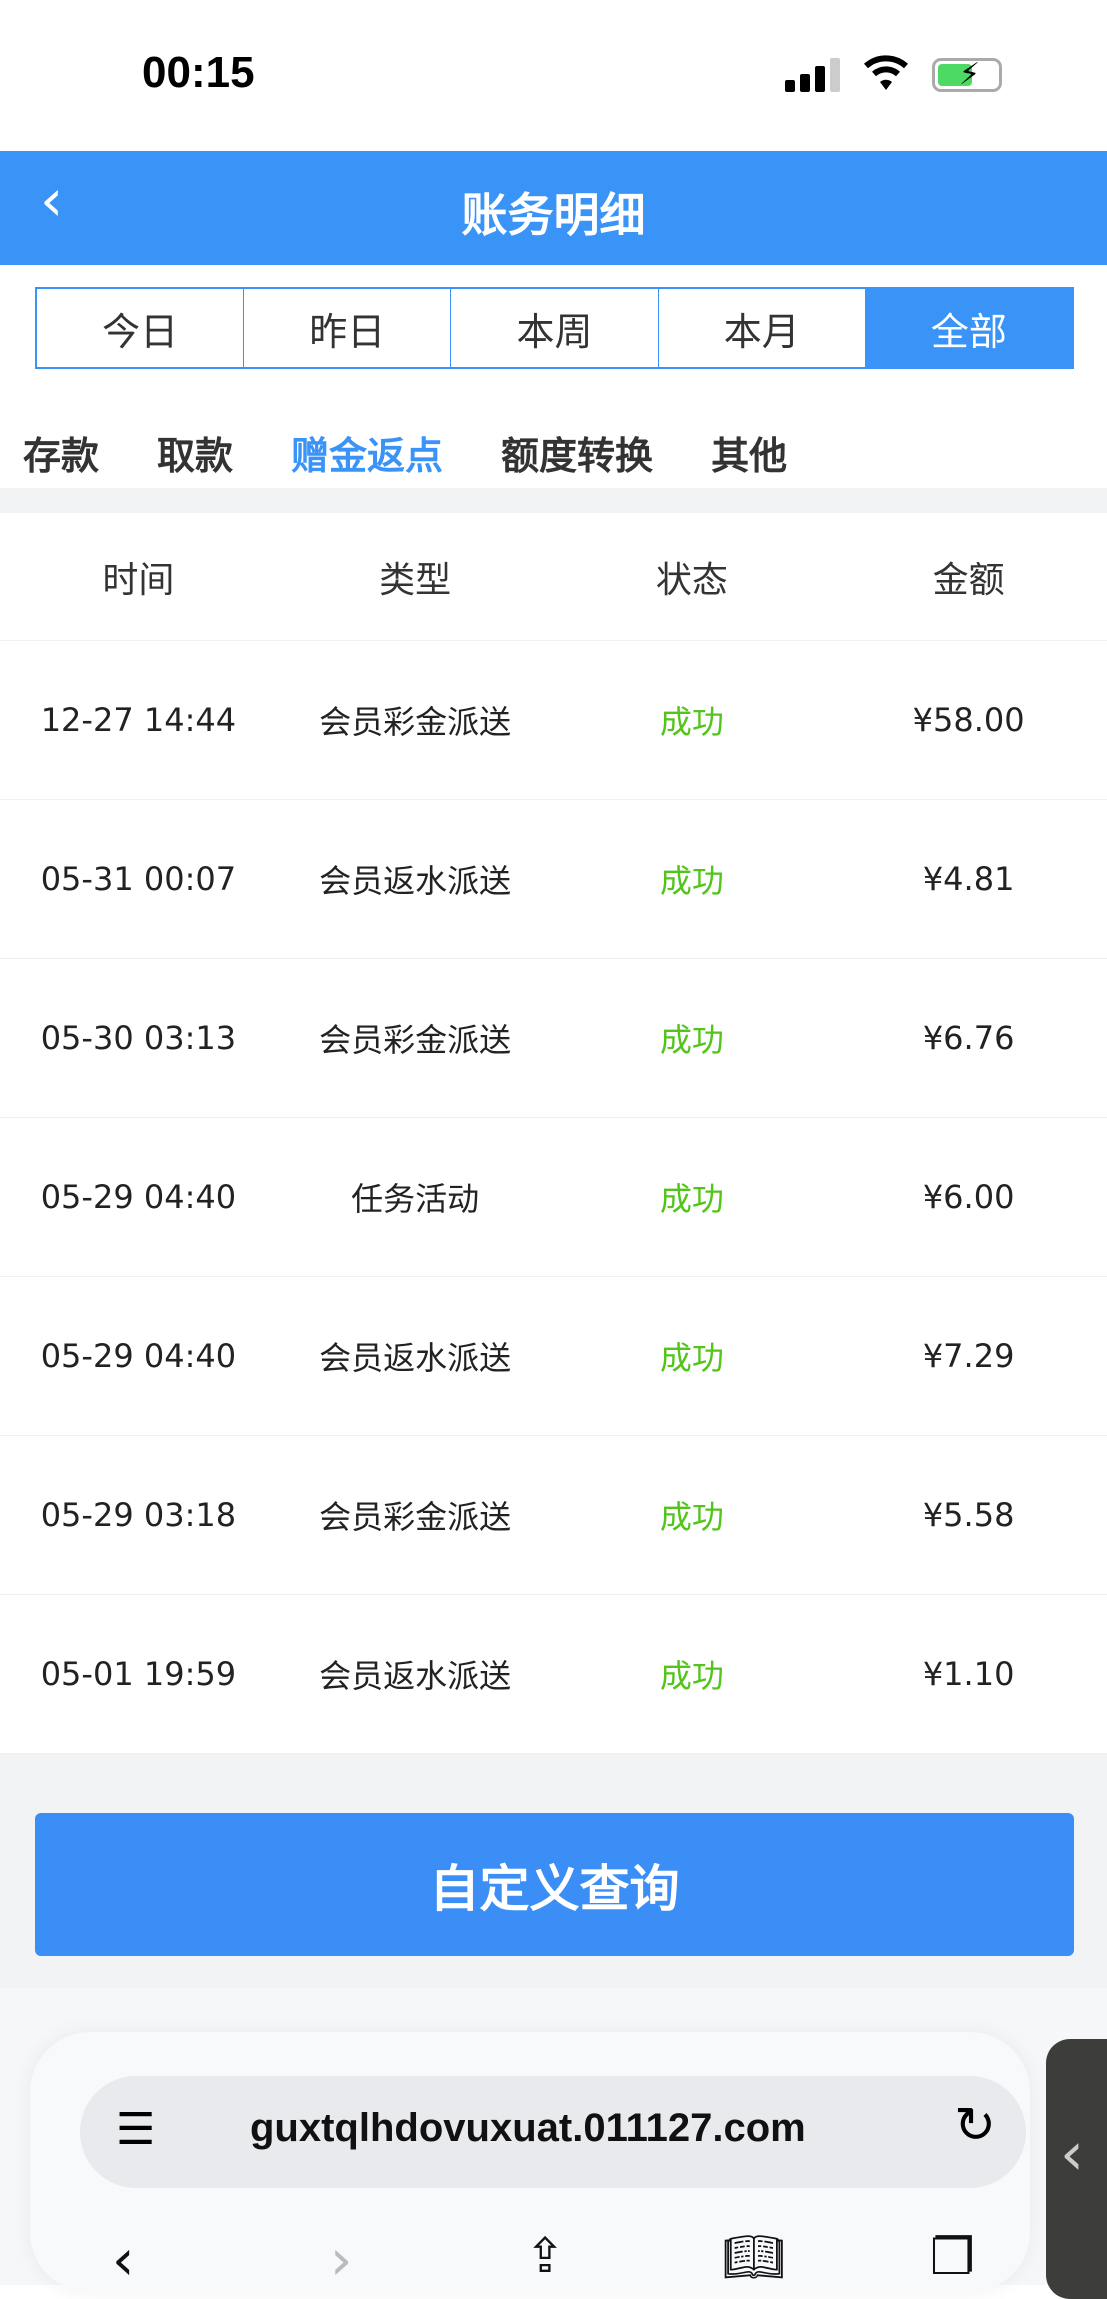 The height and width of the screenshot is (2299, 1107). I want to click on page-title: 账务明细, so click(553, 215).